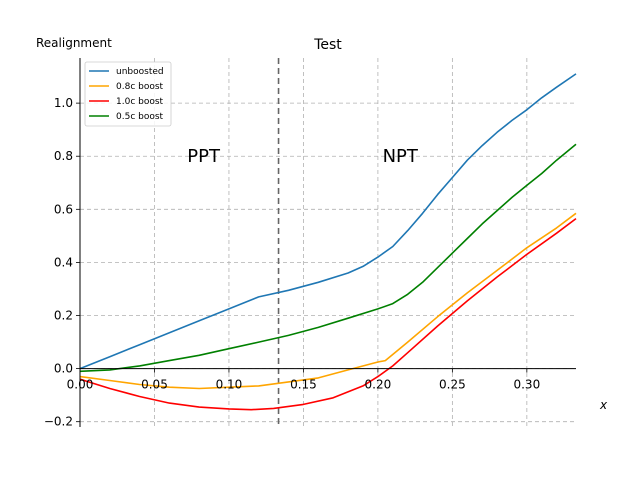 This screenshot has width=640, height=480. I want to click on x-tick-label: 0.05, so click(154, 385).